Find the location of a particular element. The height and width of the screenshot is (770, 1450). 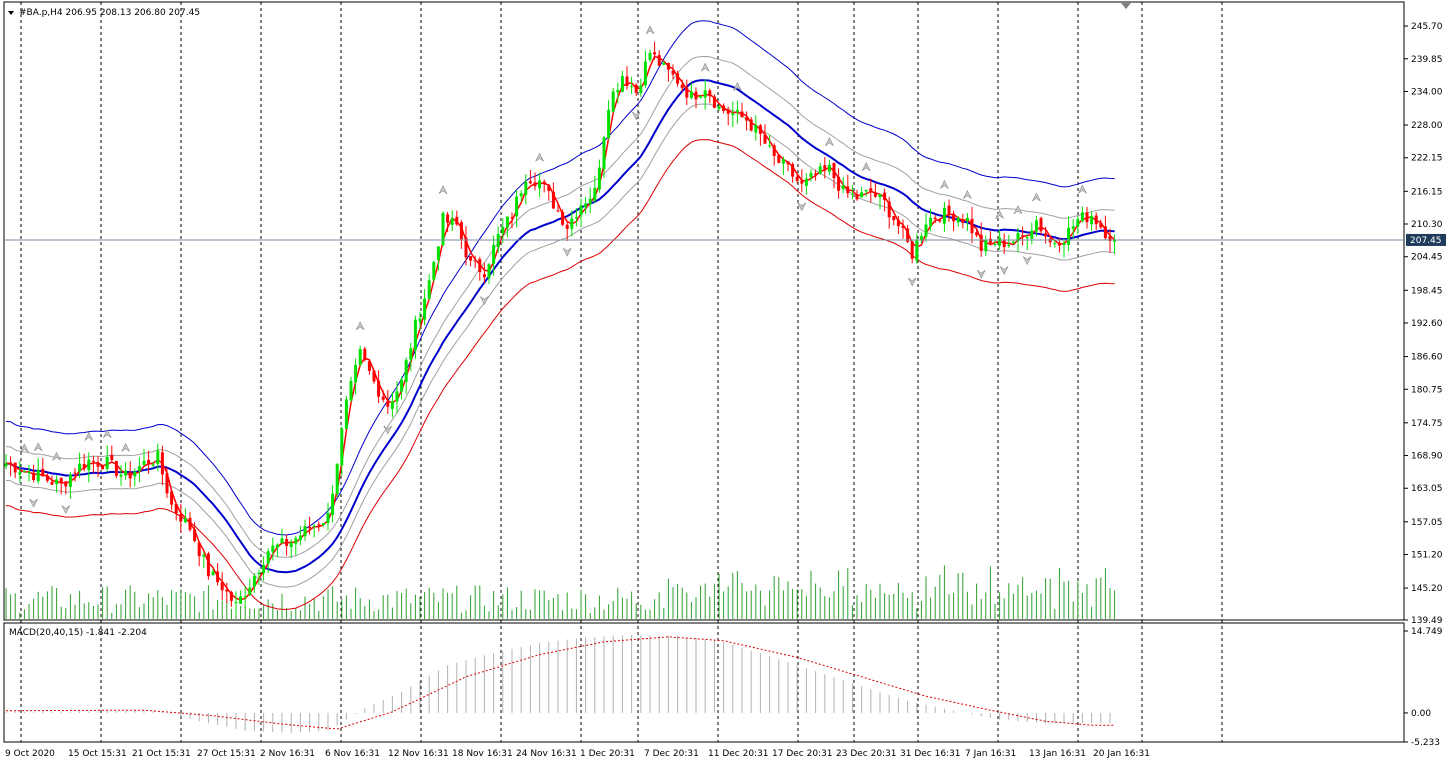

price-tick-label: 198.45 is located at coordinates (1427, 291).